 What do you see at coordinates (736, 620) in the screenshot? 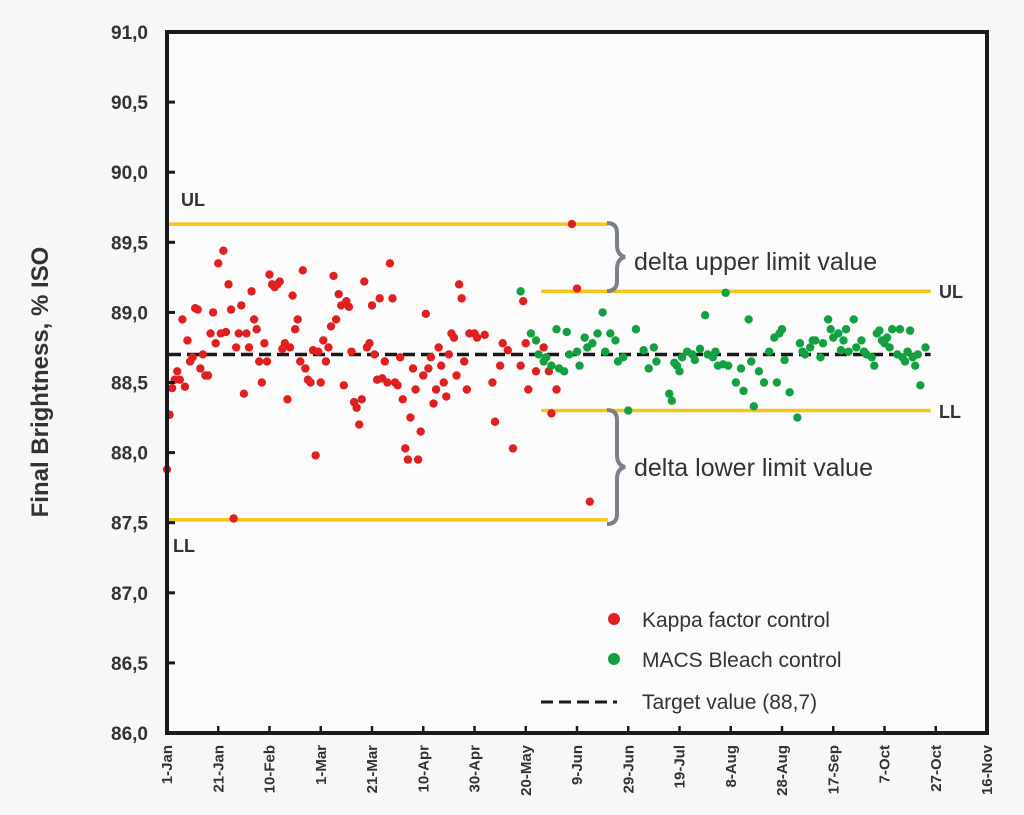
I see `legend-label-kappa: Kappa factor control` at bounding box center [736, 620].